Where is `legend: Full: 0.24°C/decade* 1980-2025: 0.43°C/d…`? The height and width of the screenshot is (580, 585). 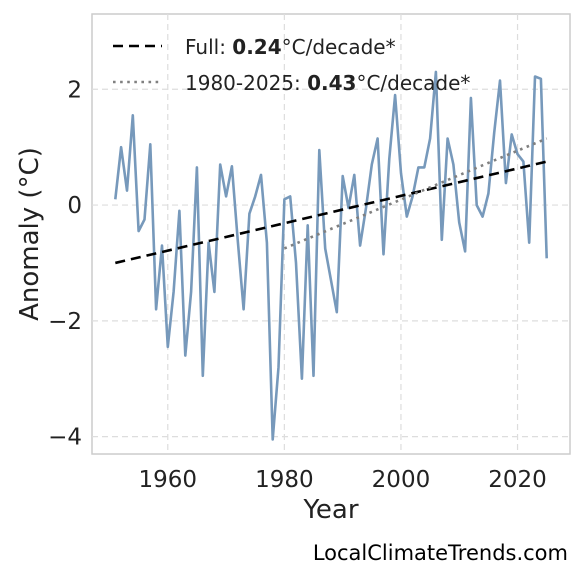
legend: Full: 0.24°C/decade* 1980-2025: 0.43°C/d… is located at coordinates (291, 65).